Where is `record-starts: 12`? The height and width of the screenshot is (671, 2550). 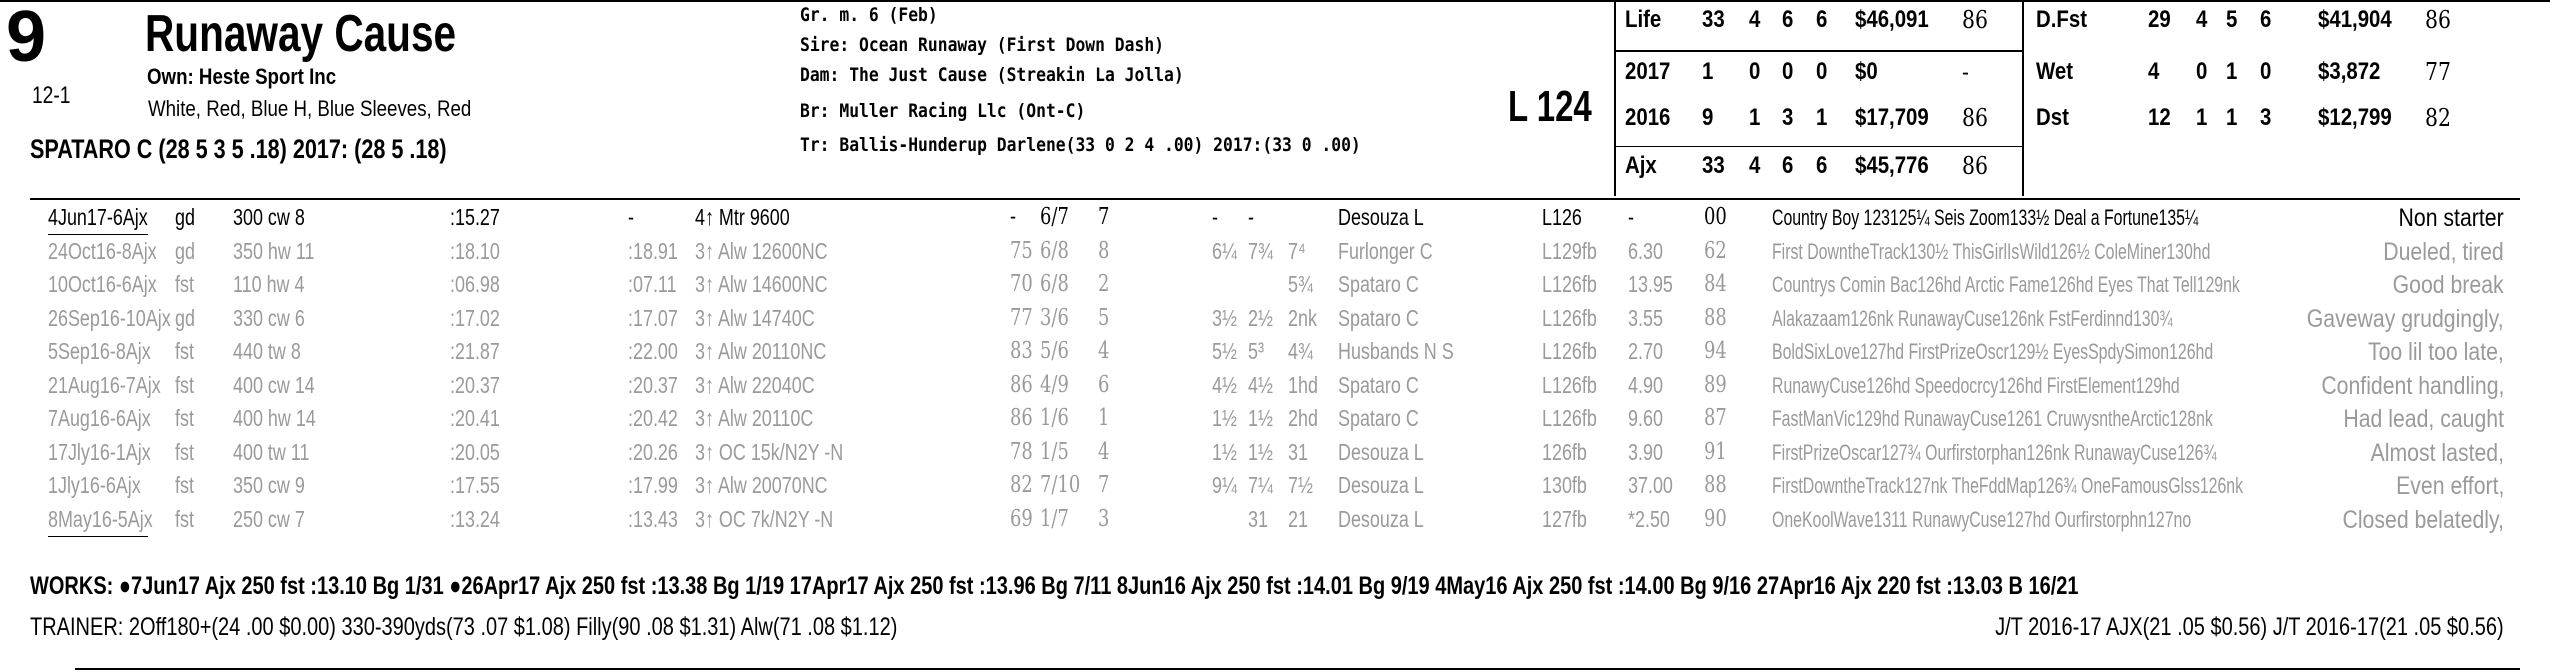 record-starts: 12 is located at coordinates (2159, 117).